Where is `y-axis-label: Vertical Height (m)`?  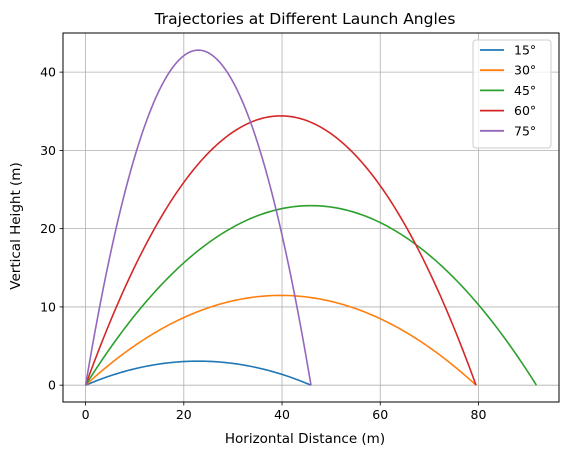
y-axis-label: Vertical Height (m) is located at coordinates (16, 225).